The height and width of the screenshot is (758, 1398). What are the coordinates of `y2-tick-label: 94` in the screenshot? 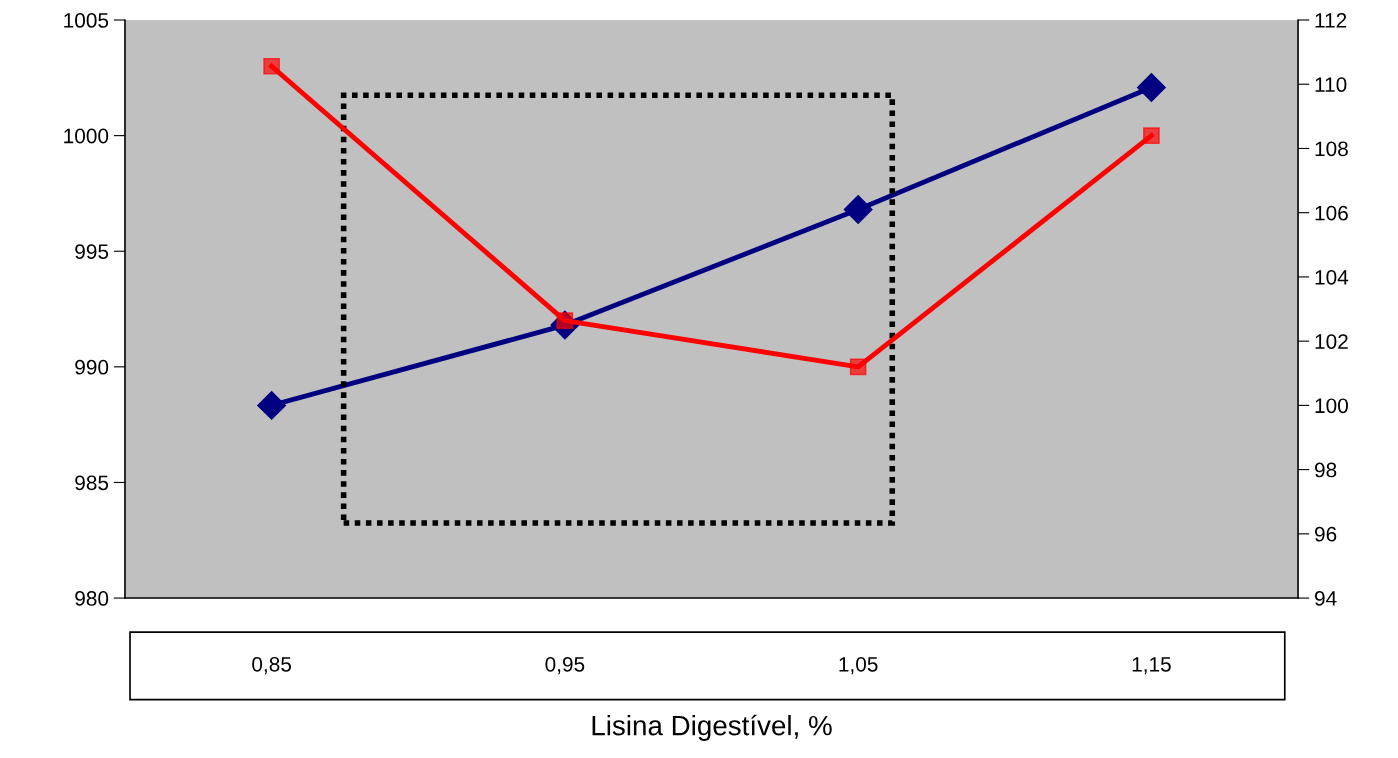 It's located at (1325, 598).